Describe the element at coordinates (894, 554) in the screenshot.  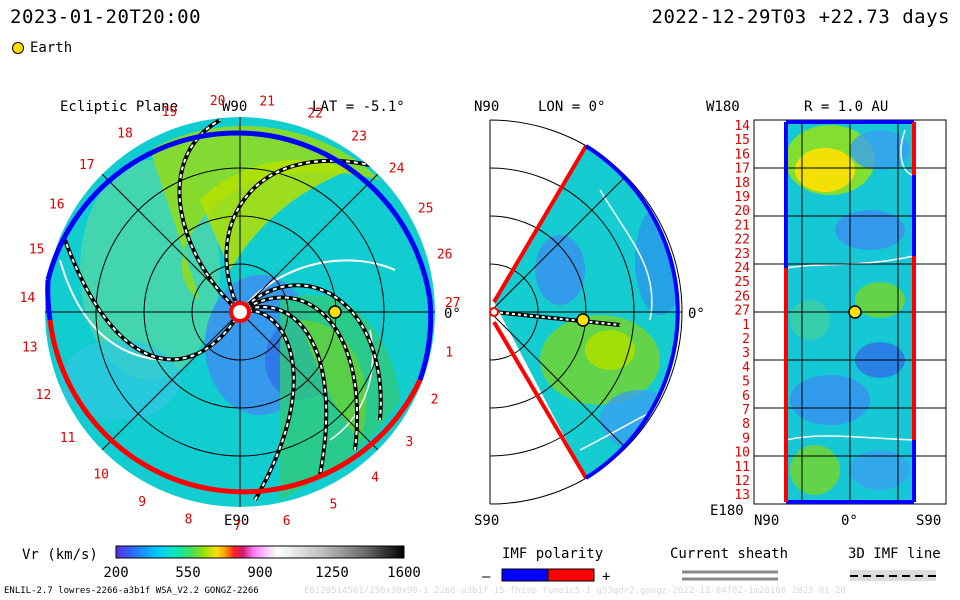
I see `imf-line-title: 3D IMF line` at that location.